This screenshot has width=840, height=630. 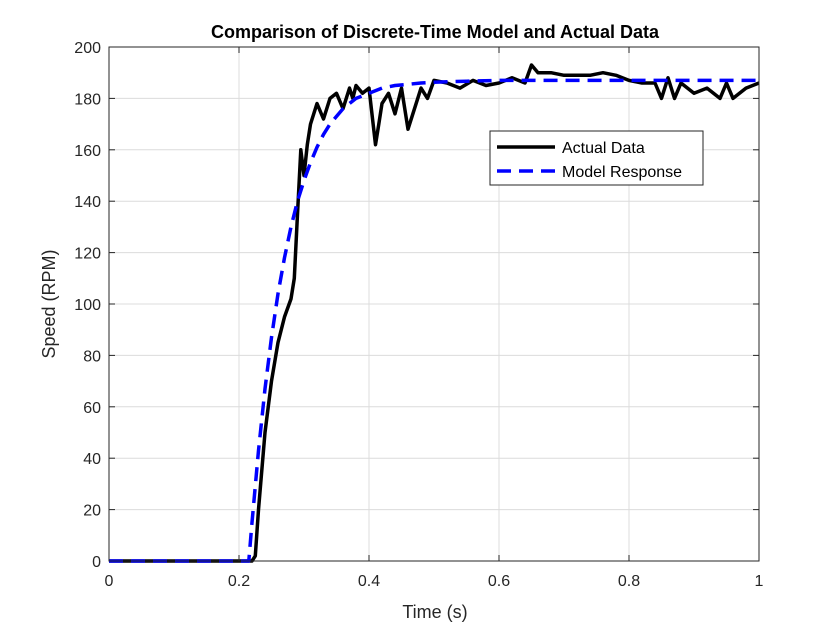 I want to click on y-tick-label: 80, so click(x=92, y=356).